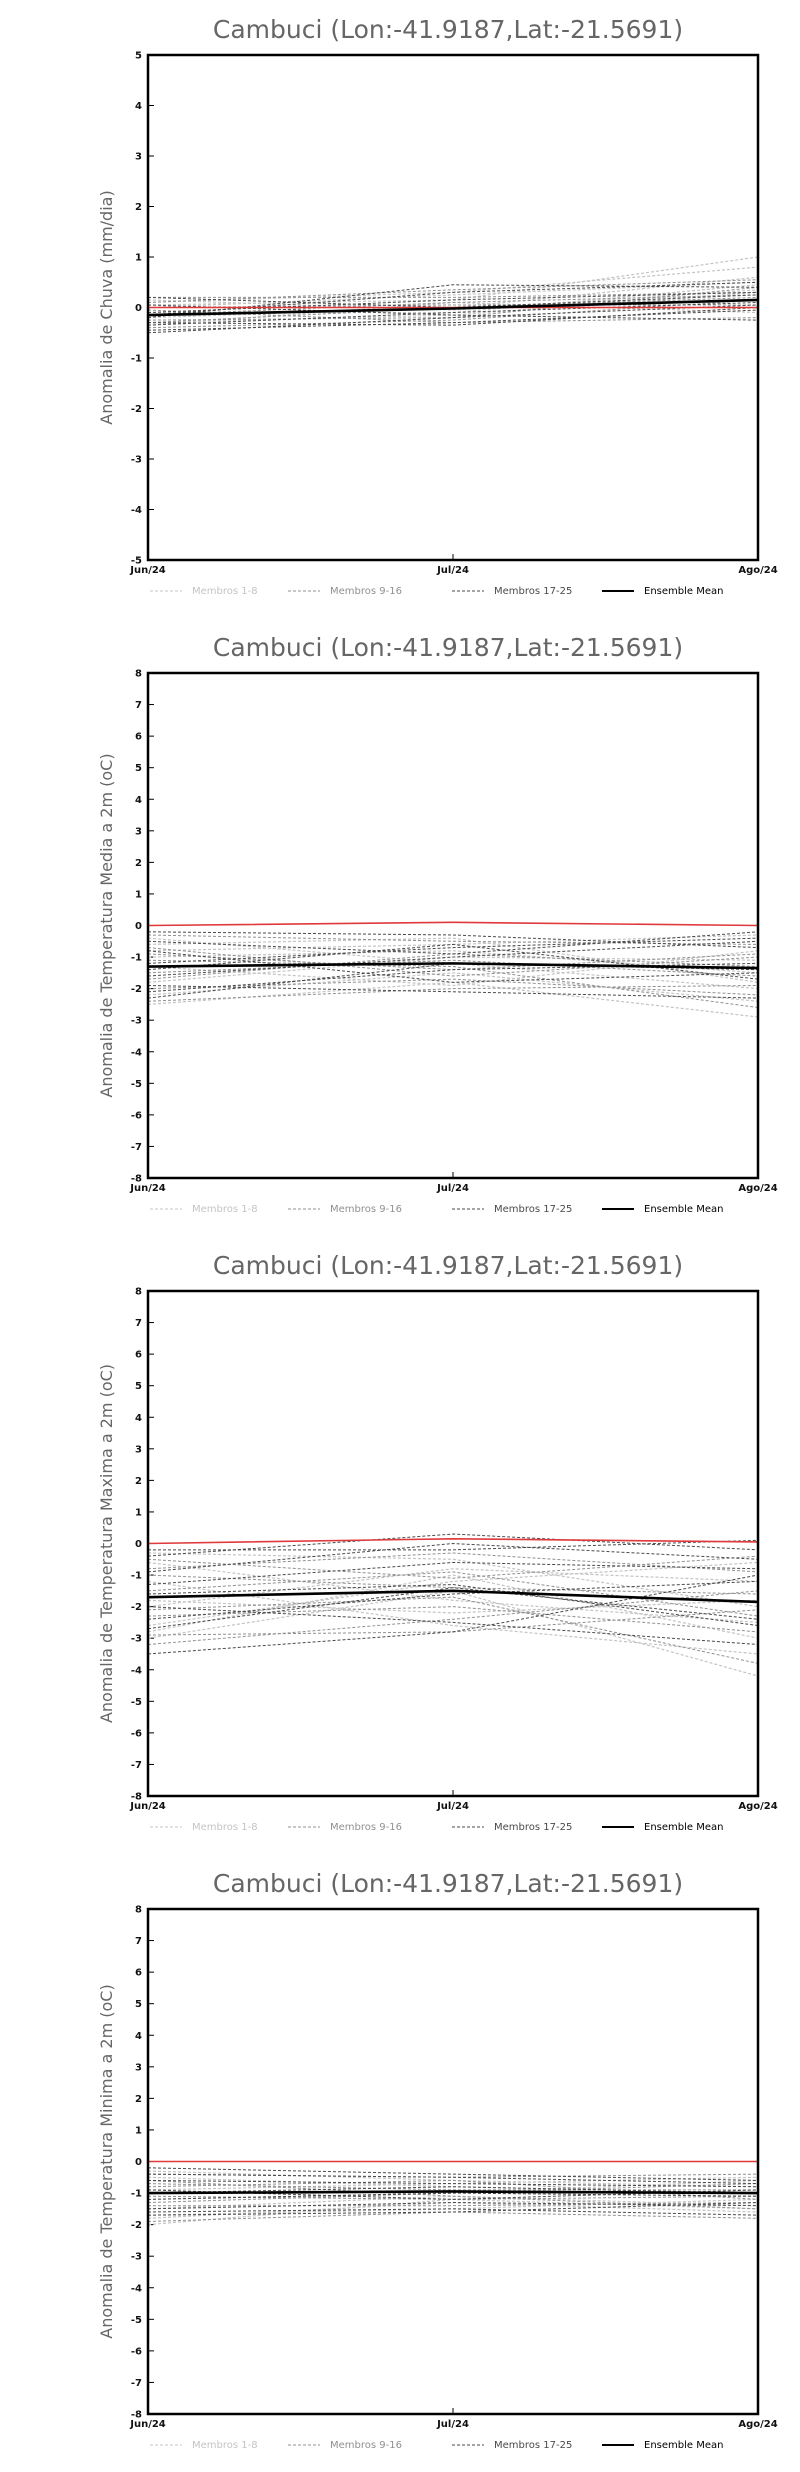 This screenshot has height=2472, width=800. What do you see at coordinates (757, 1806) in the screenshot?
I see `x-tick-label: Ago/24` at bounding box center [757, 1806].